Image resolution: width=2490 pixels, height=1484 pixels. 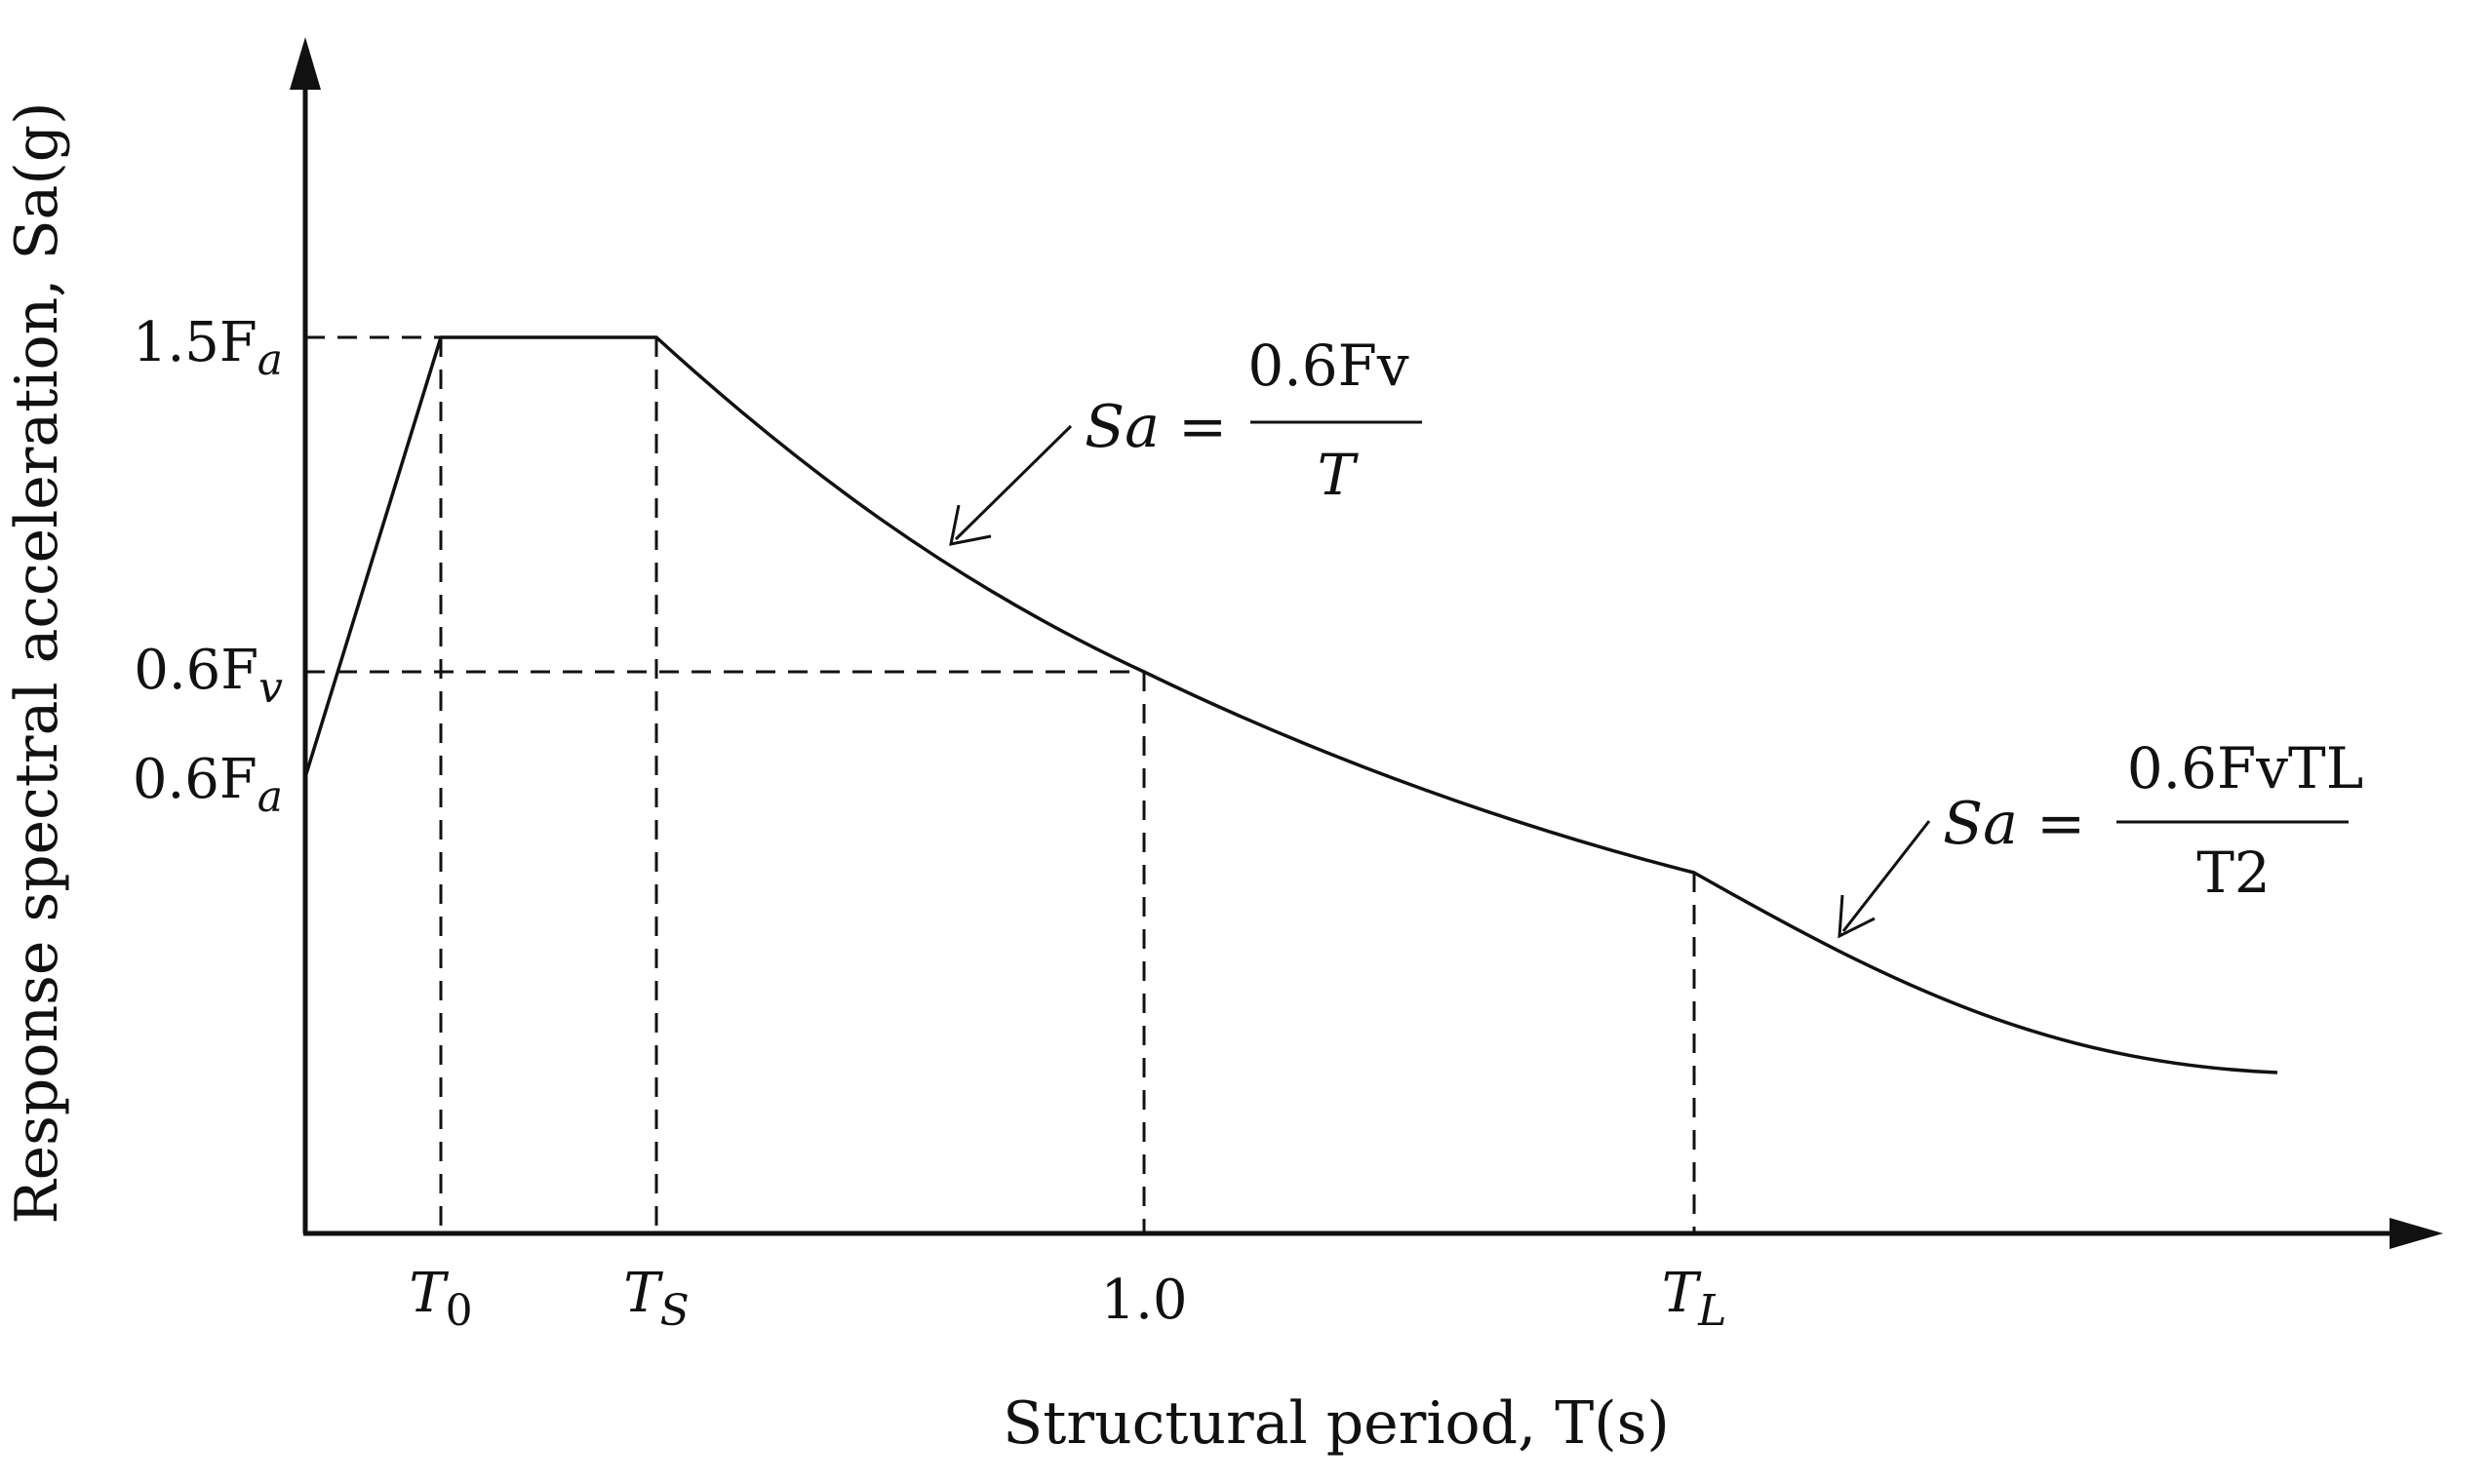 I want to click on y-tick-0.6Fa: 0.6Fa, so click(x=208, y=785).